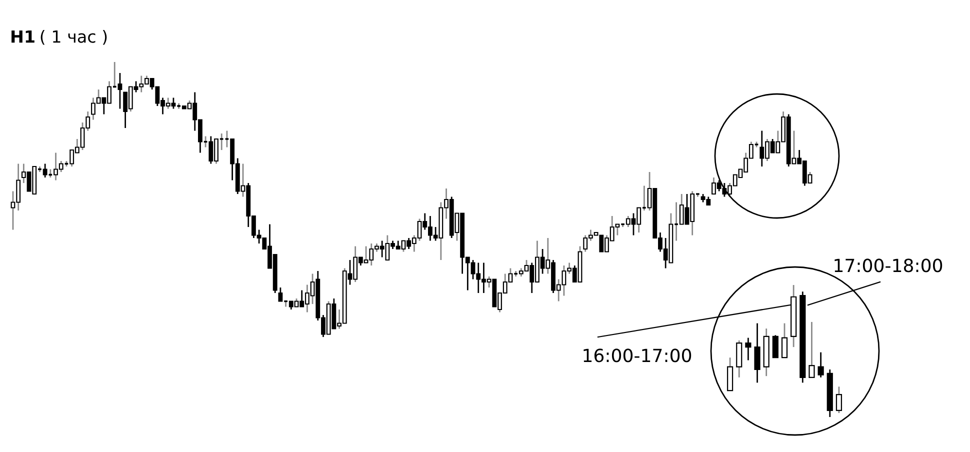 This screenshot has height=452, width=970. I want to click on chart-title: H1 ( 1 час ), so click(59, 37).